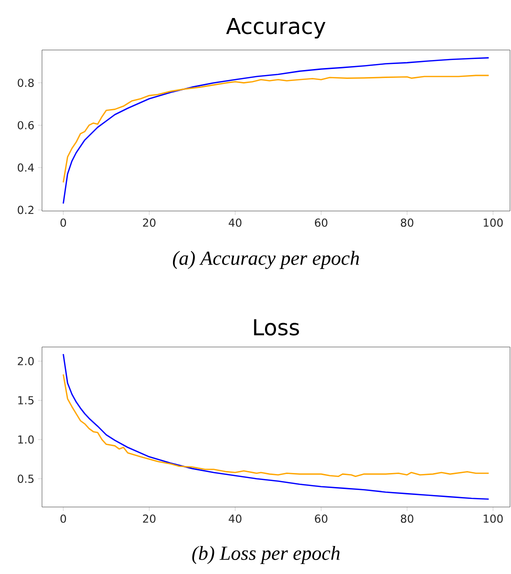  Describe the element at coordinates (26, 478) in the screenshot. I see `y-tick-label: 0.5` at that location.